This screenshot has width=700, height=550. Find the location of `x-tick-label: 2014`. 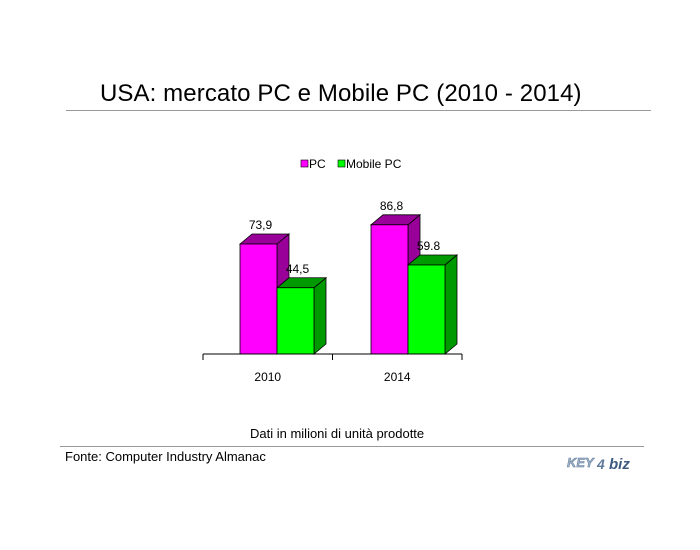

x-tick-label: 2014 is located at coordinates (397, 377).